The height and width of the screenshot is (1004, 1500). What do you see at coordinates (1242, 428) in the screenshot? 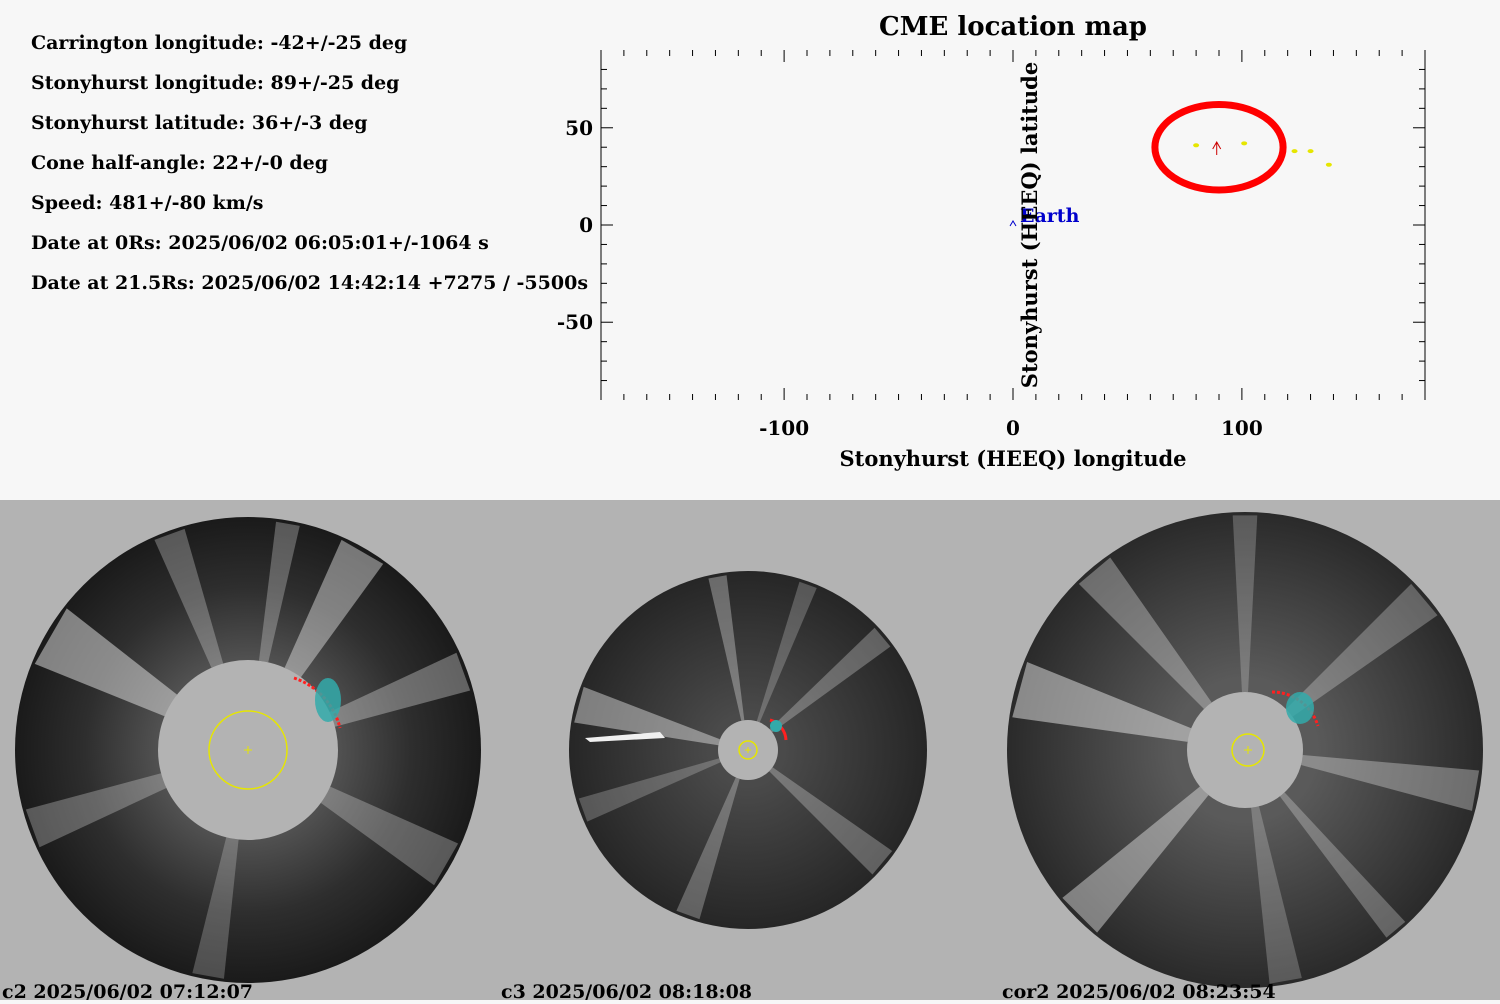
I see `x-tick-label: 100` at bounding box center [1242, 428].